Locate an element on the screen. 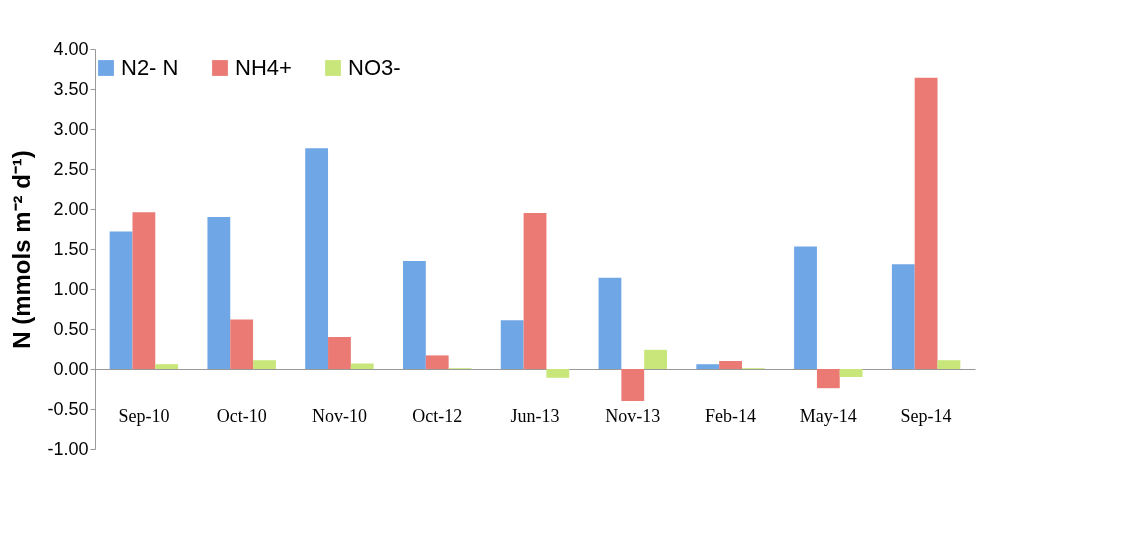  y-tick-label: 0.50 is located at coordinates (71, 328).